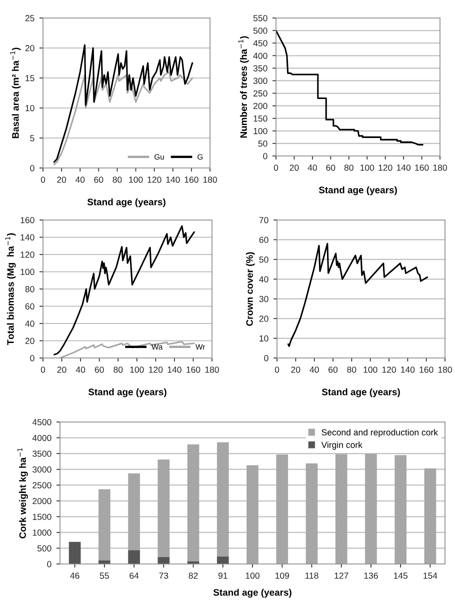 This screenshot has width=455, height=604. Describe the element at coordinates (263, 299) in the screenshot. I see `y-tick-label: 30` at that location.